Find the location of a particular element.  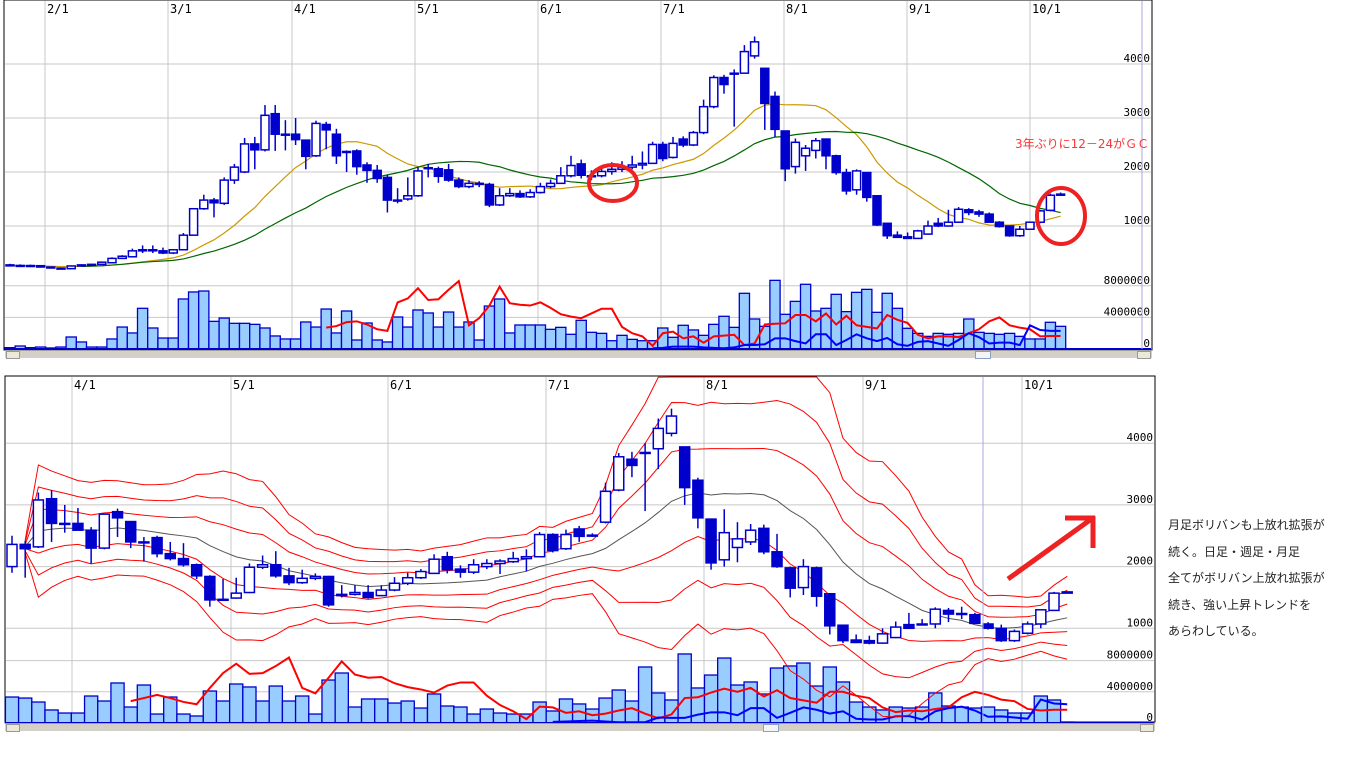

golden-cross-note: 3年ぶりに12－24がＧＣ is located at coordinates (1082, 144).